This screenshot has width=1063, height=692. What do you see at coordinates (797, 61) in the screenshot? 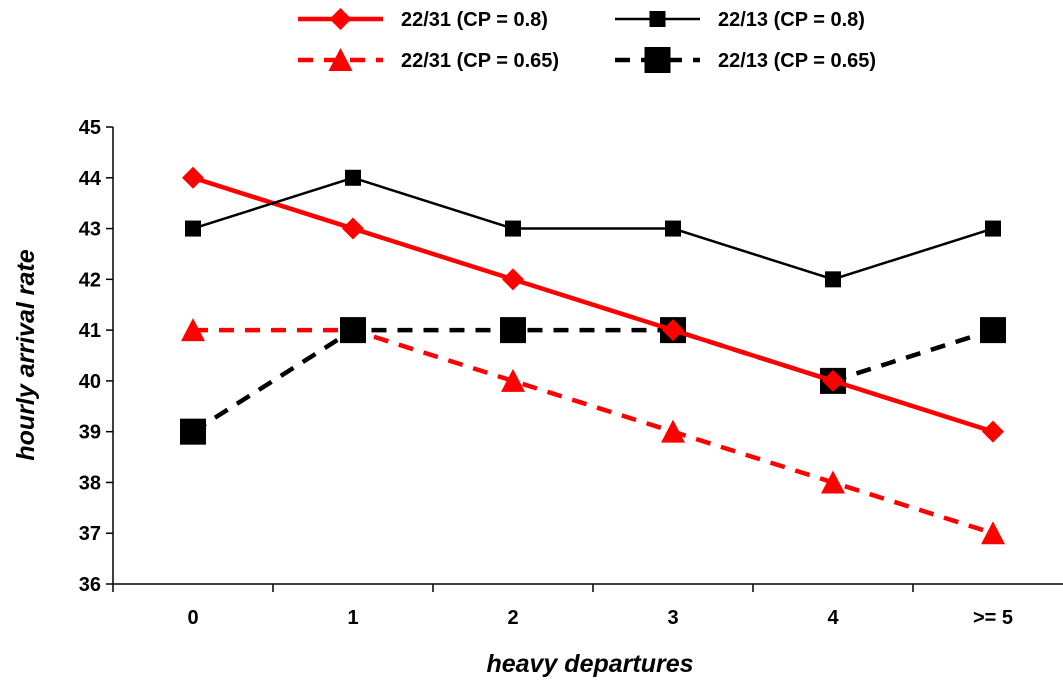
I see `legend-label: 22/13 (CP = 0.65)` at bounding box center [797, 61].